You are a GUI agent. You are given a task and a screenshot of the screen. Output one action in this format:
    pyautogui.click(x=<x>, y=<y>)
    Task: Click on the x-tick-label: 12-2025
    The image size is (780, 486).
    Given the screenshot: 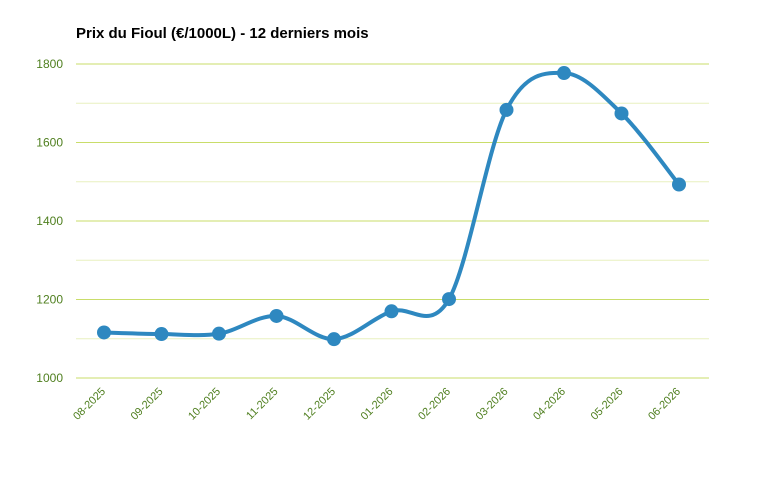 What is the action you would take?
    pyautogui.click(x=319, y=404)
    